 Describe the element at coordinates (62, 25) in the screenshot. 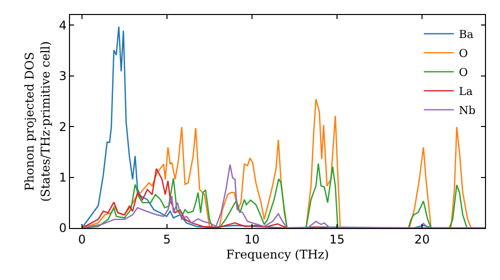

I see `y-tick-label: 4` at that location.